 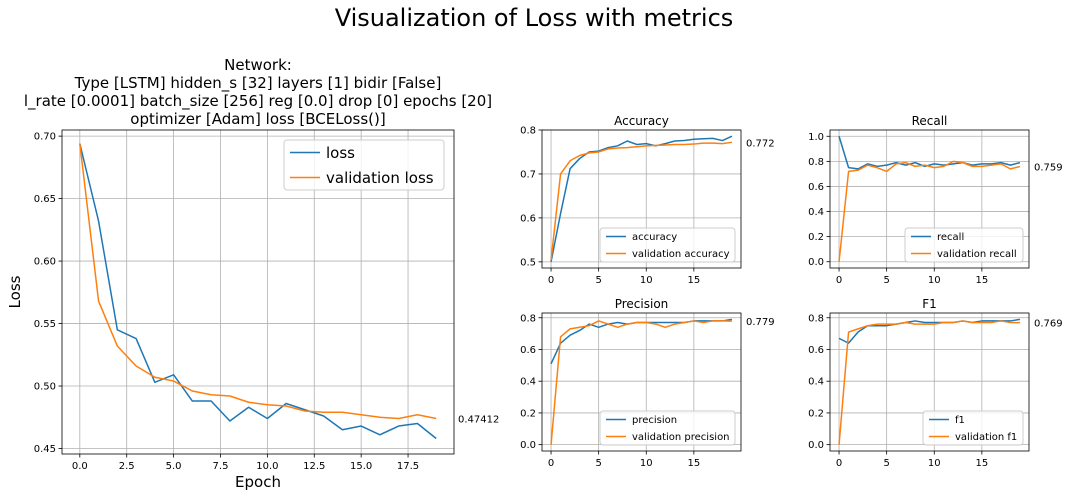 I want to click on series-line-validation-accuracy, so click(x=641, y=201).